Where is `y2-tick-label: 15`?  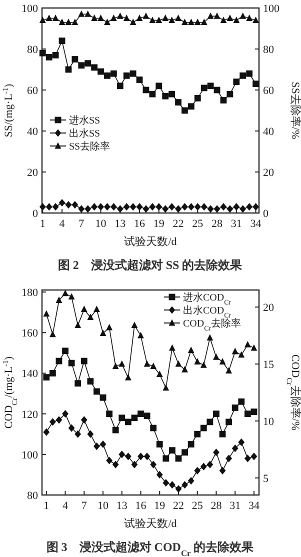
y2-tick-label: 15 is located at coordinates (268, 365).